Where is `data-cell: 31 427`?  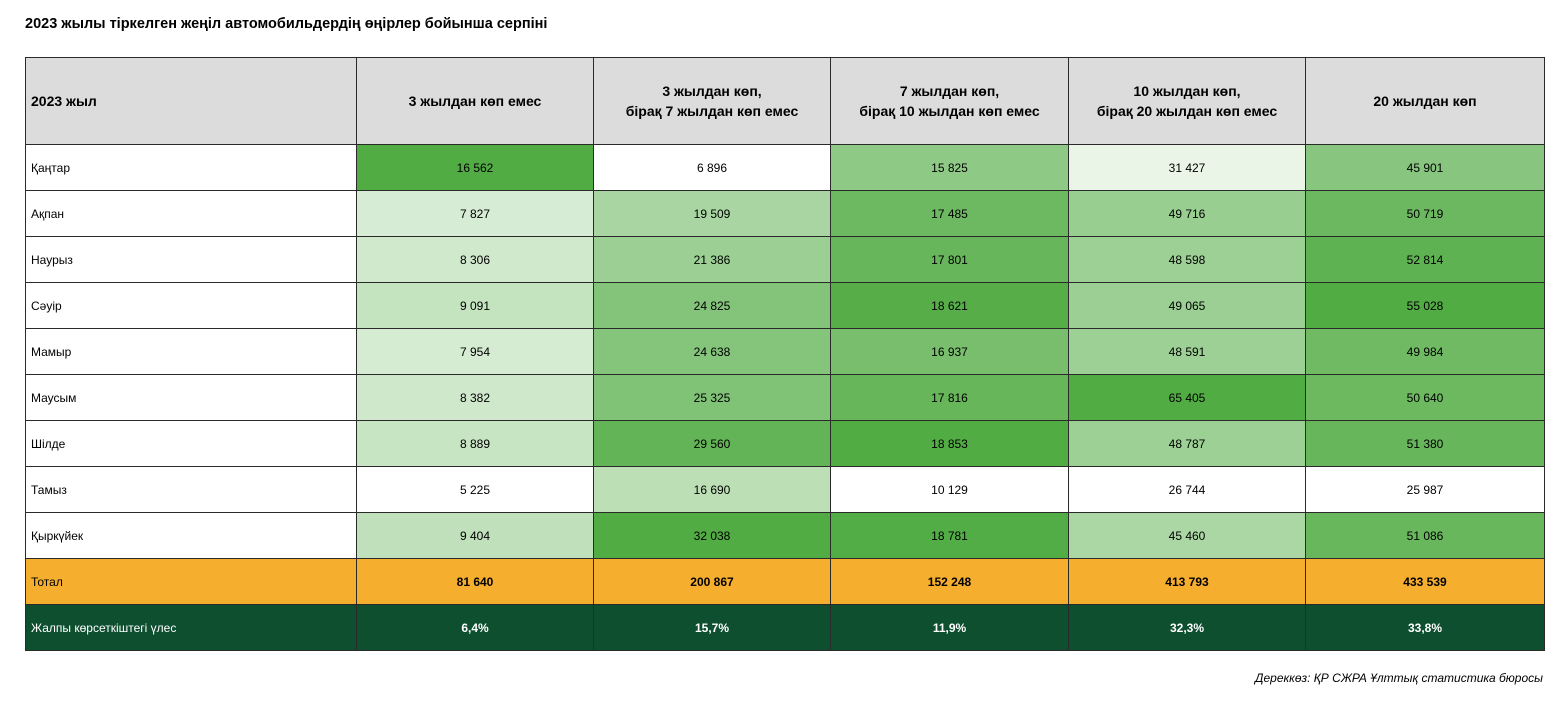 data-cell: 31 427 is located at coordinates (1187, 167).